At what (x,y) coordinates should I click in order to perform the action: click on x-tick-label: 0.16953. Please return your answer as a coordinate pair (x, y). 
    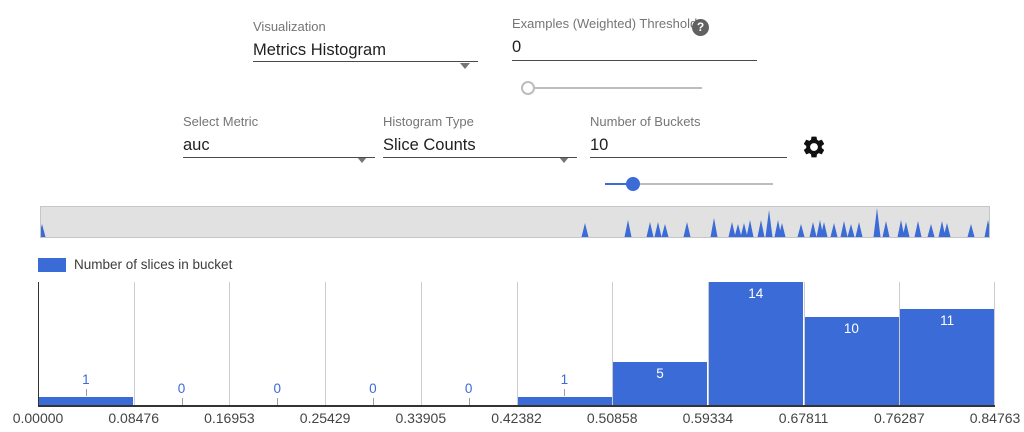
    Looking at the image, I should click on (229, 418).